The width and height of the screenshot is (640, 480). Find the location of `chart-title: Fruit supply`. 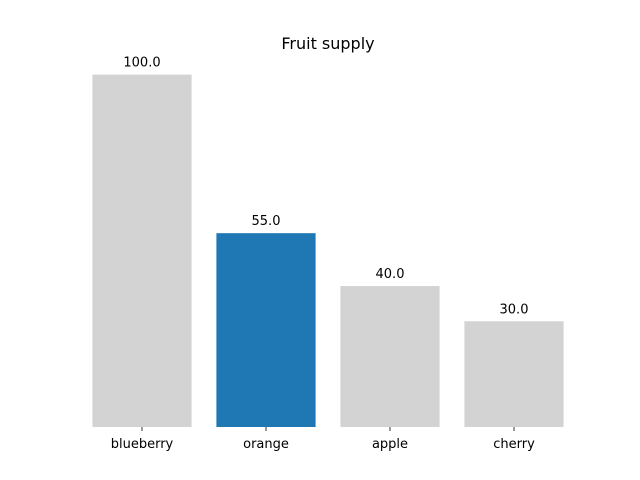

chart-title: Fruit supply is located at coordinates (327, 43).